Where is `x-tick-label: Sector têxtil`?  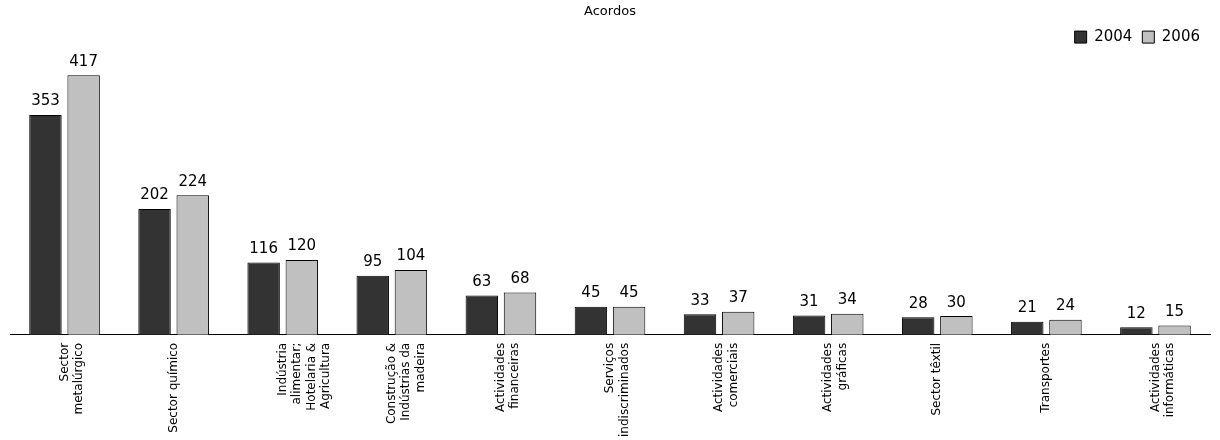
x-tick-label: Sector têxtil is located at coordinates (936, 379).